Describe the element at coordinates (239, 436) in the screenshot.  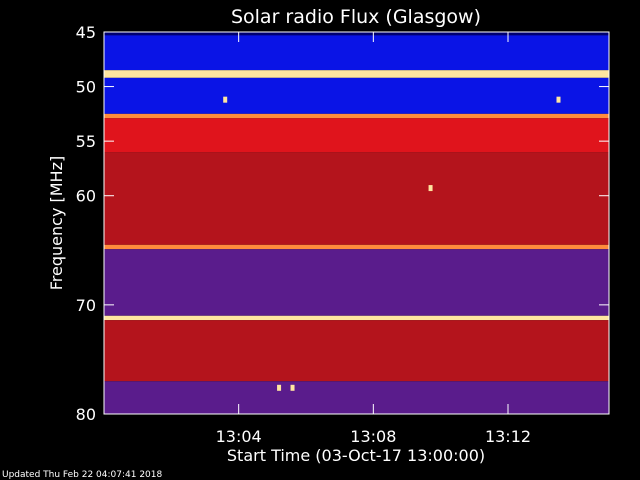
I see `x-tick-label: 13:04` at that location.